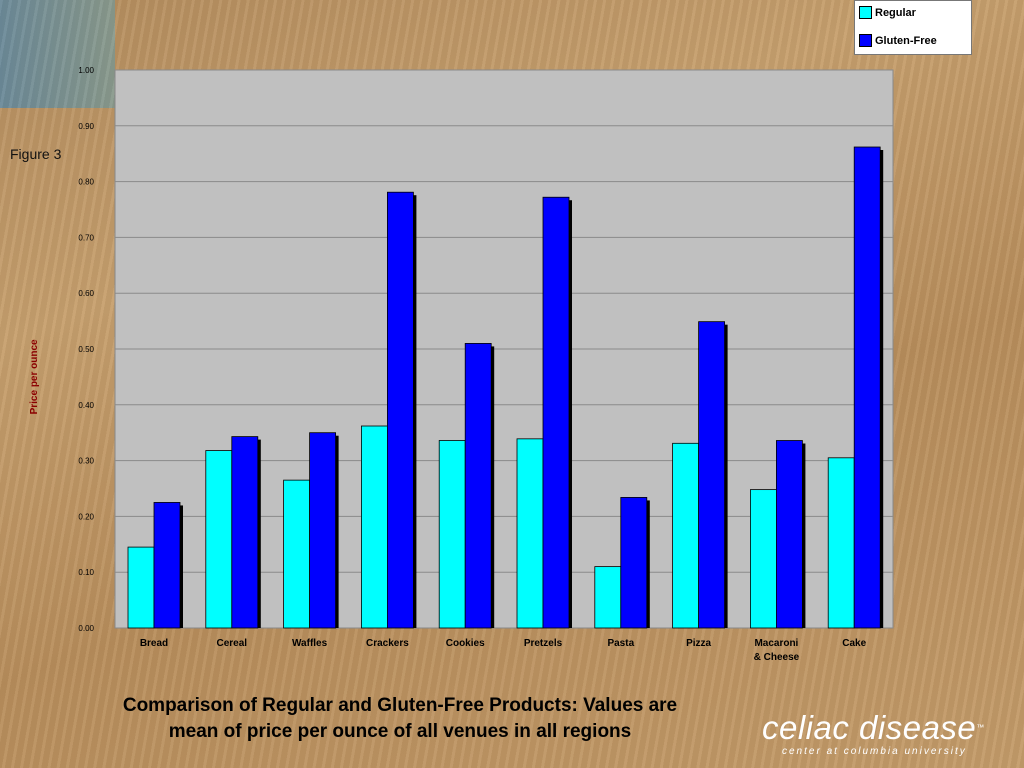  I want to click on y-tick-label: 0.40, so click(86, 405).